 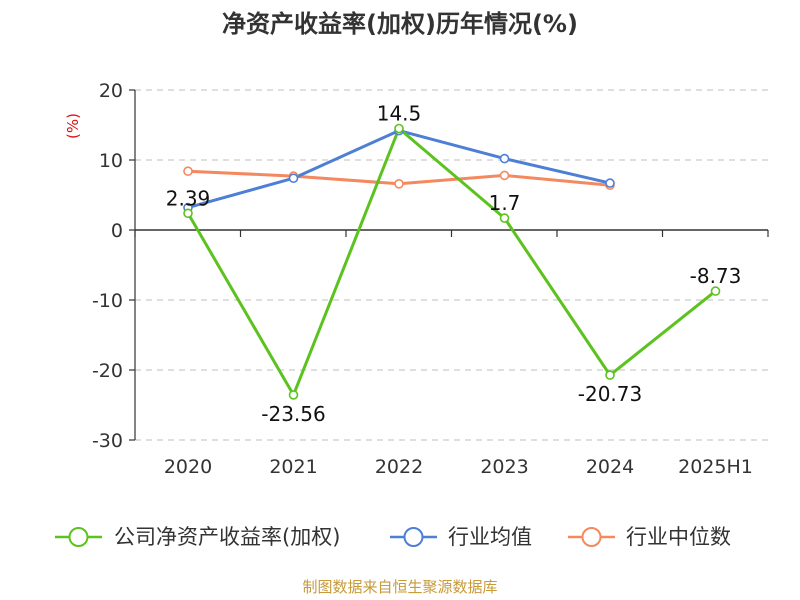 I want to click on chart-title: 净资产收益率(加权)历年情况(%), so click(x=400, y=24).